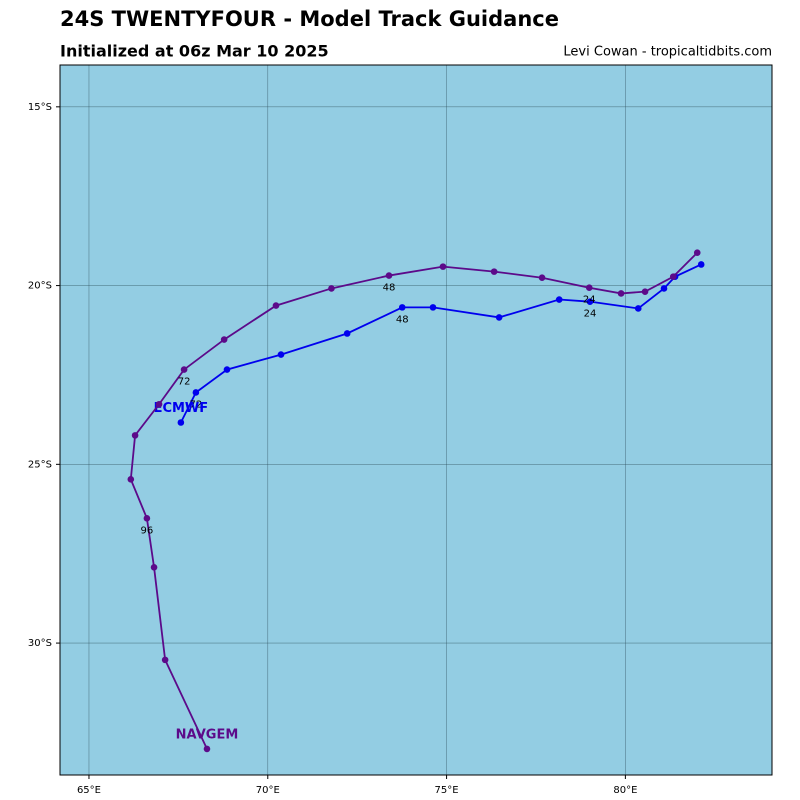 The width and height of the screenshot is (800, 800). Describe the element at coordinates (667, 52) in the screenshot. I see `credit: Levi Cowan - tropicaltidbits.com` at that location.